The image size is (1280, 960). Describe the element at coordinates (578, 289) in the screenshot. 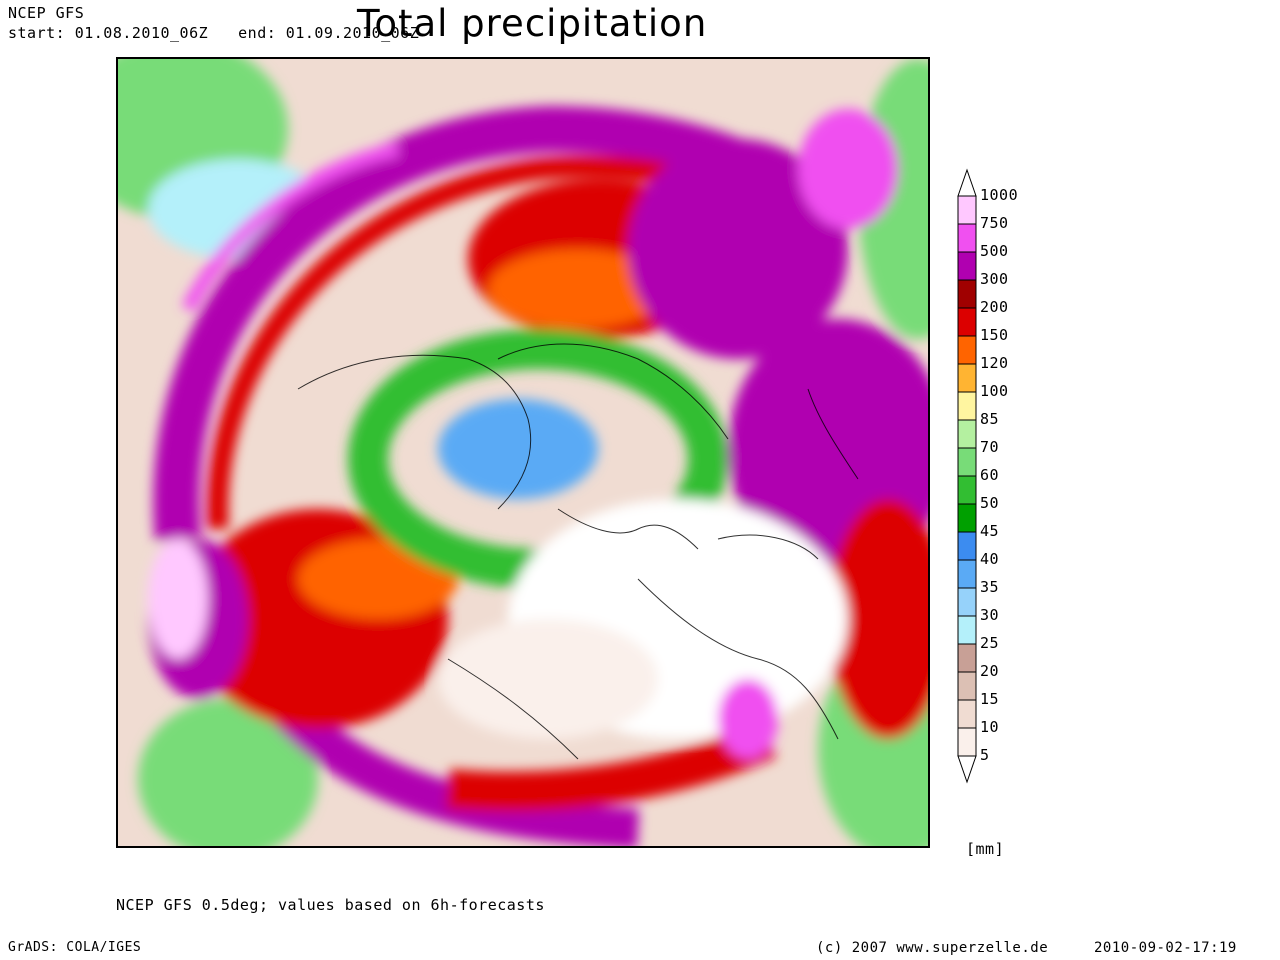

I see `region-north-orange` at that location.